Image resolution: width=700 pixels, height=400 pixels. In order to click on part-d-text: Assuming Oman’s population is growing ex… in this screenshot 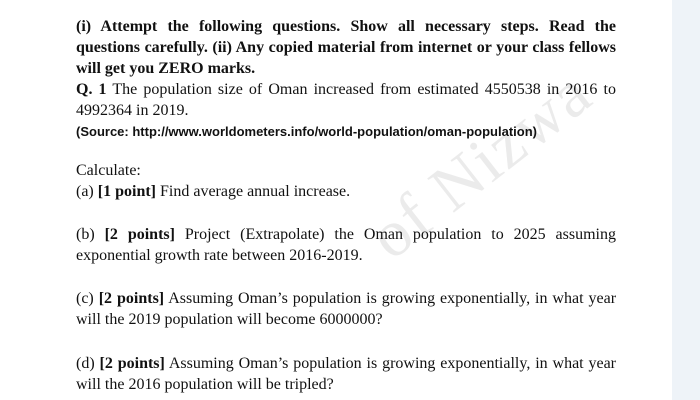, I will do `click(346, 374)`.